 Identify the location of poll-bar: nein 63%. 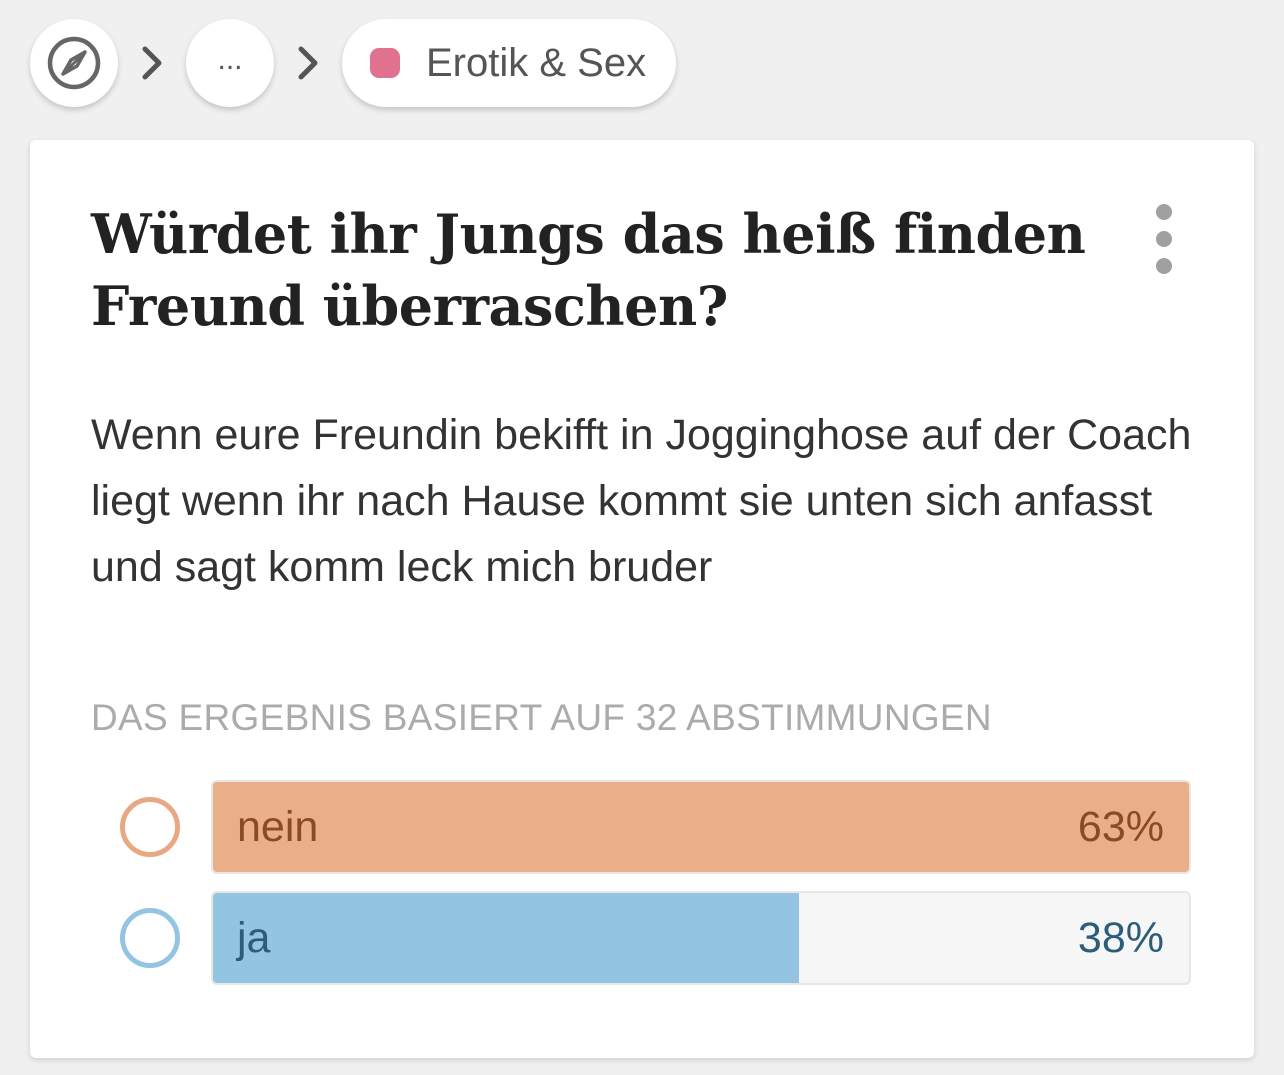
(701, 827).